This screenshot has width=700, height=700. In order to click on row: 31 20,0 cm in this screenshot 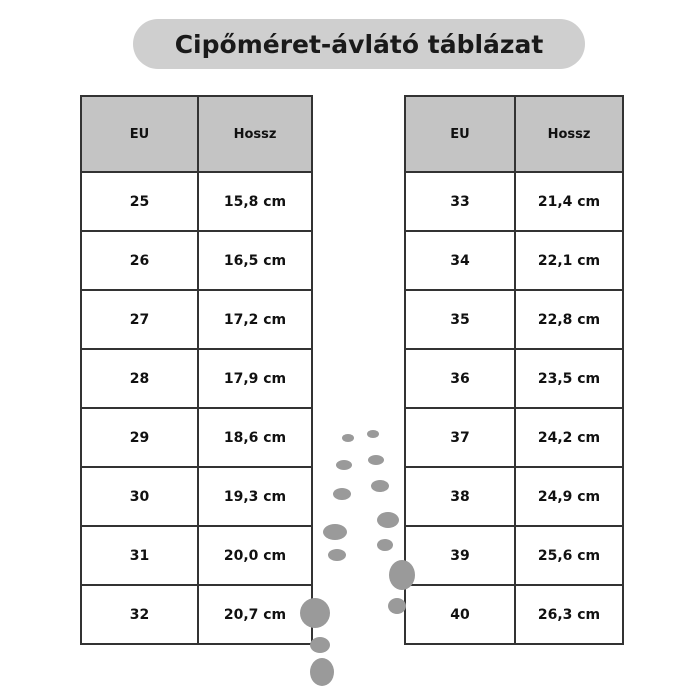, I will do `click(196, 555)`.